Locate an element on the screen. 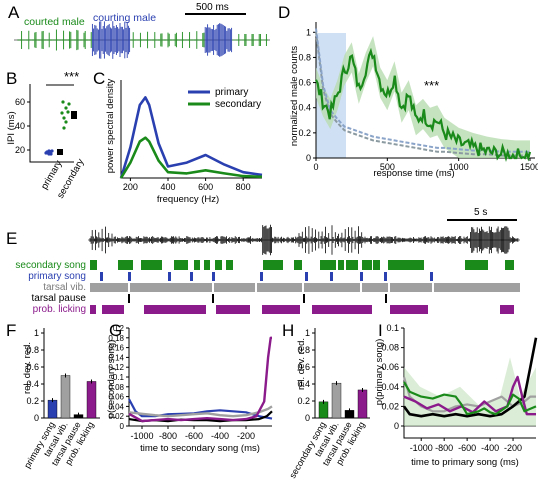 Image resolution: width=538 pixels, height=504 pixels. panel-i-line-secondary is located at coordinates (470, 398).